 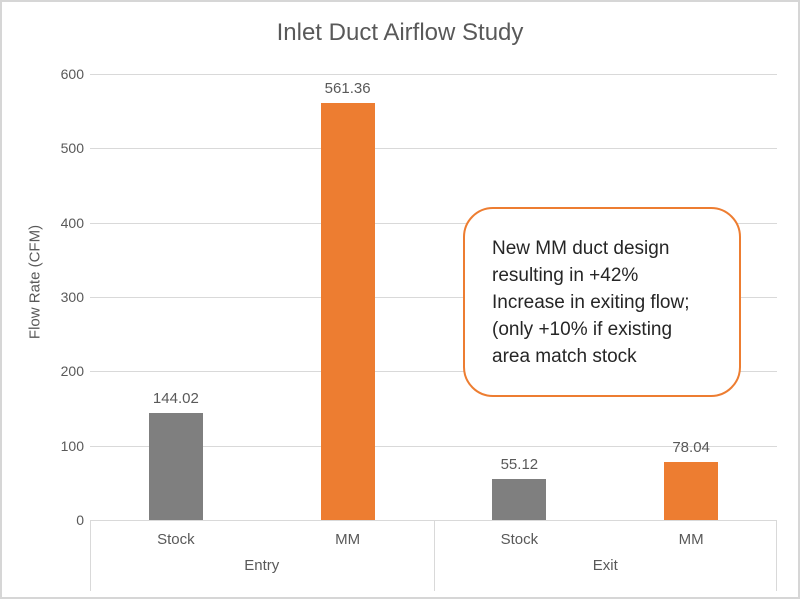 I want to click on bar-exit-stock, so click(x=519, y=499).